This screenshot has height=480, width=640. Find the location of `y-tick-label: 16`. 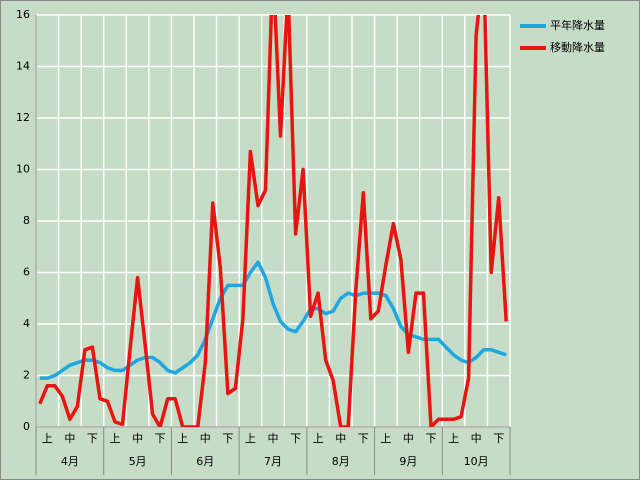

y-tick-label: 16 is located at coordinates (23, 14).